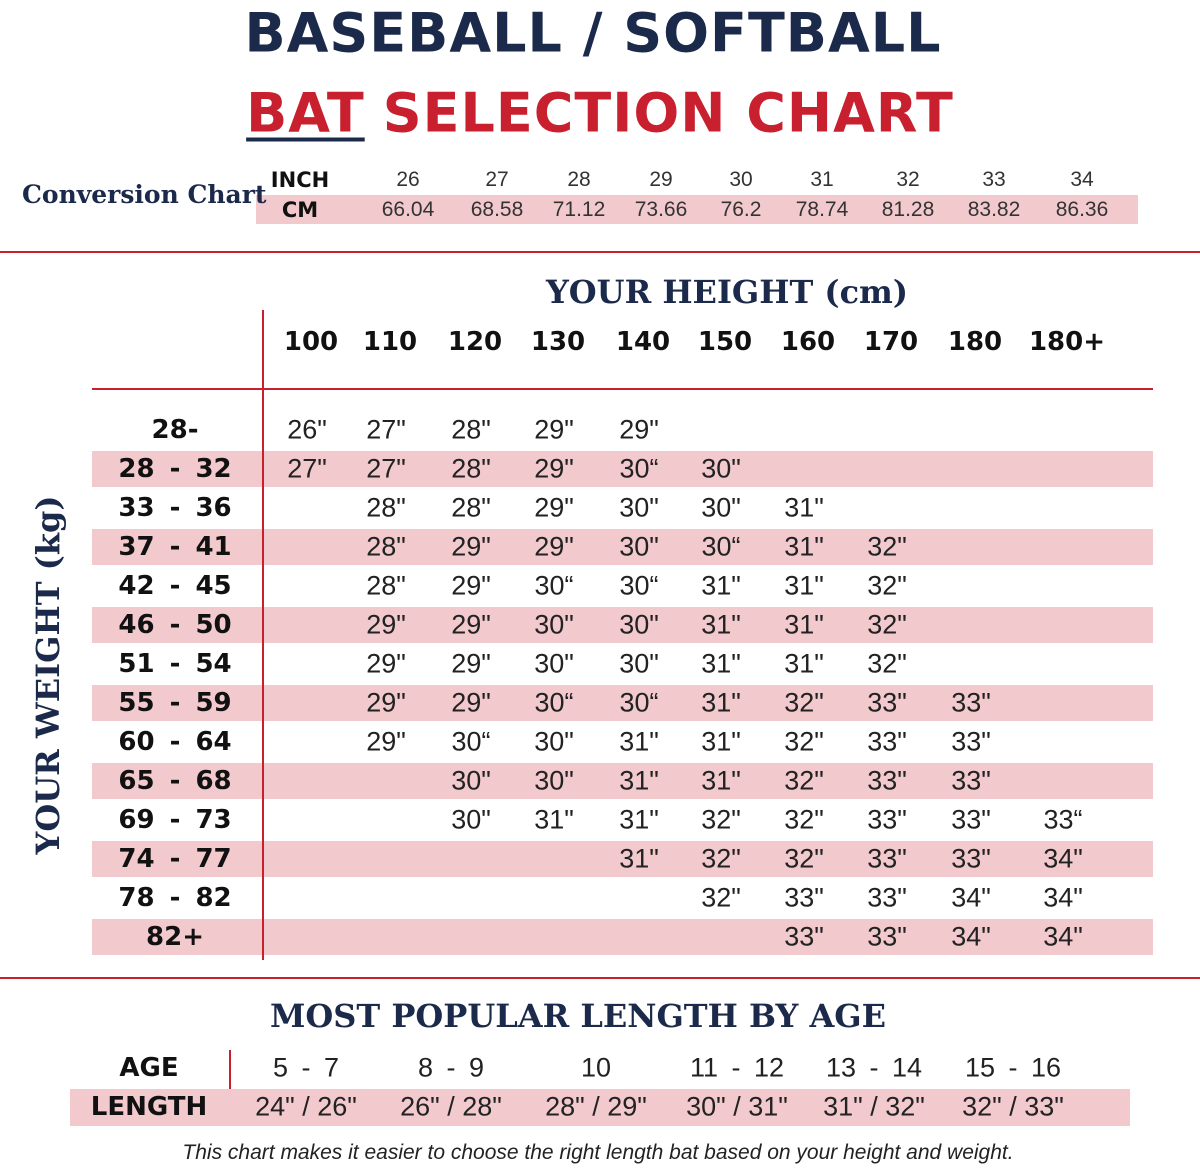 The image size is (1200, 1175). I want to click on age-value: 13 - 14, so click(874, 1067).